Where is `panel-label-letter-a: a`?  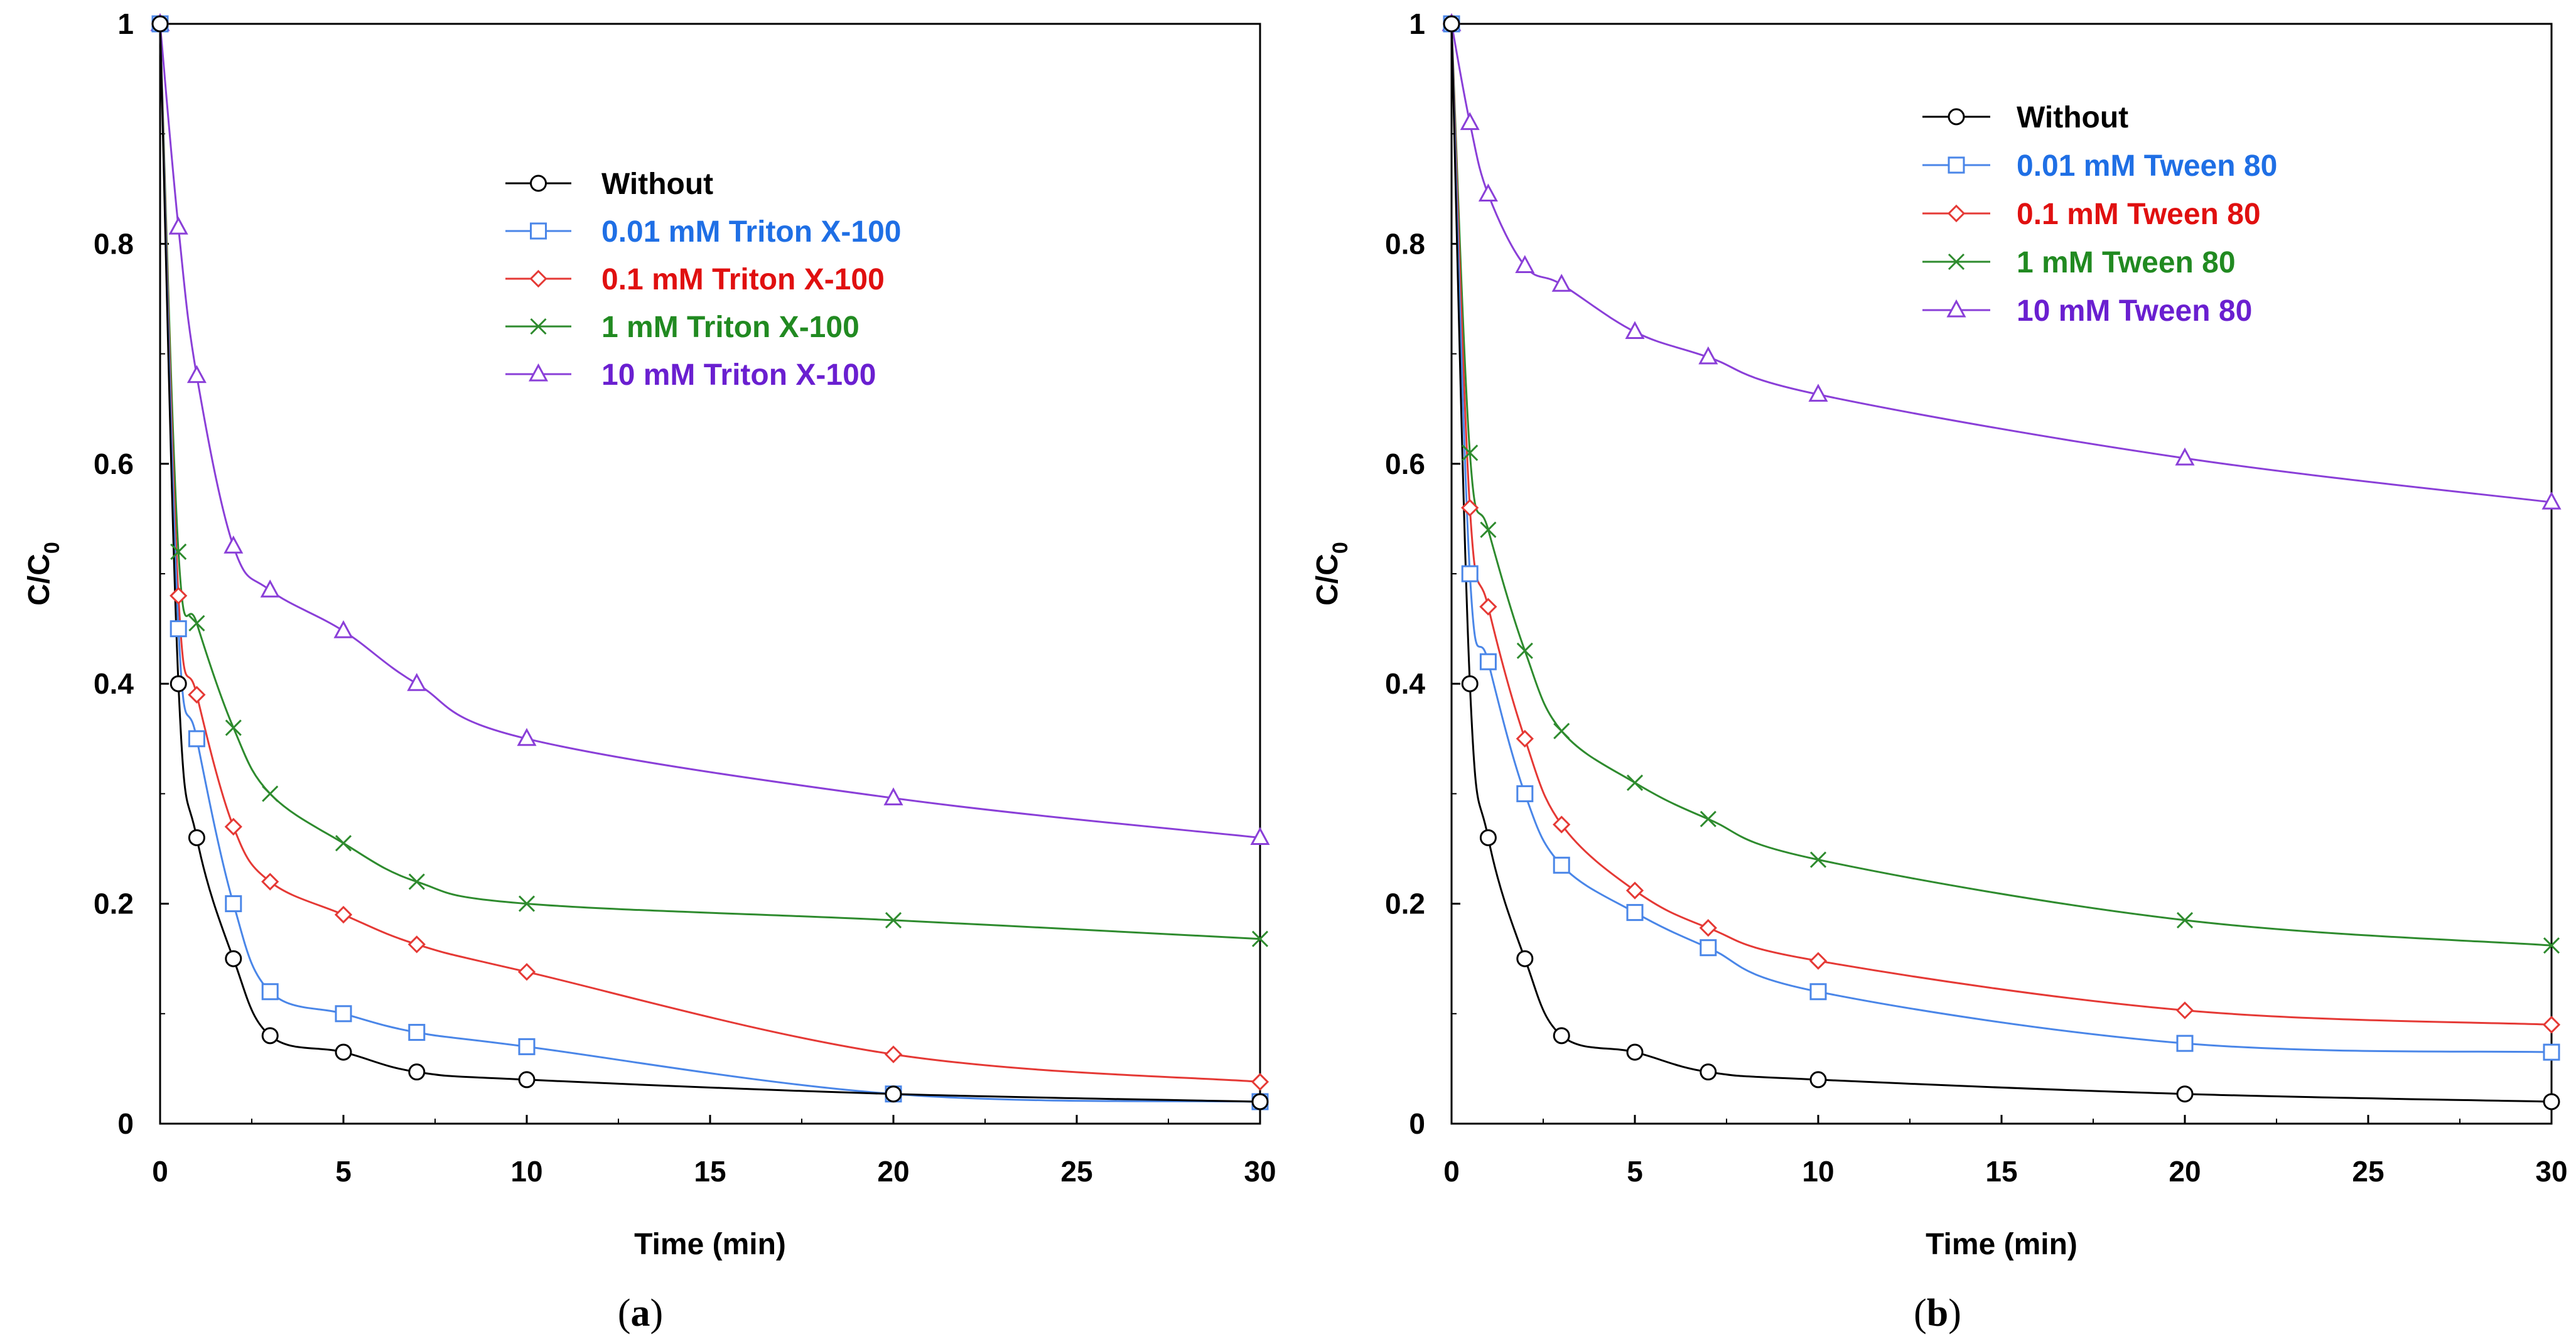 panel-label-letter-a: a is located at coordinates (640, 1313).